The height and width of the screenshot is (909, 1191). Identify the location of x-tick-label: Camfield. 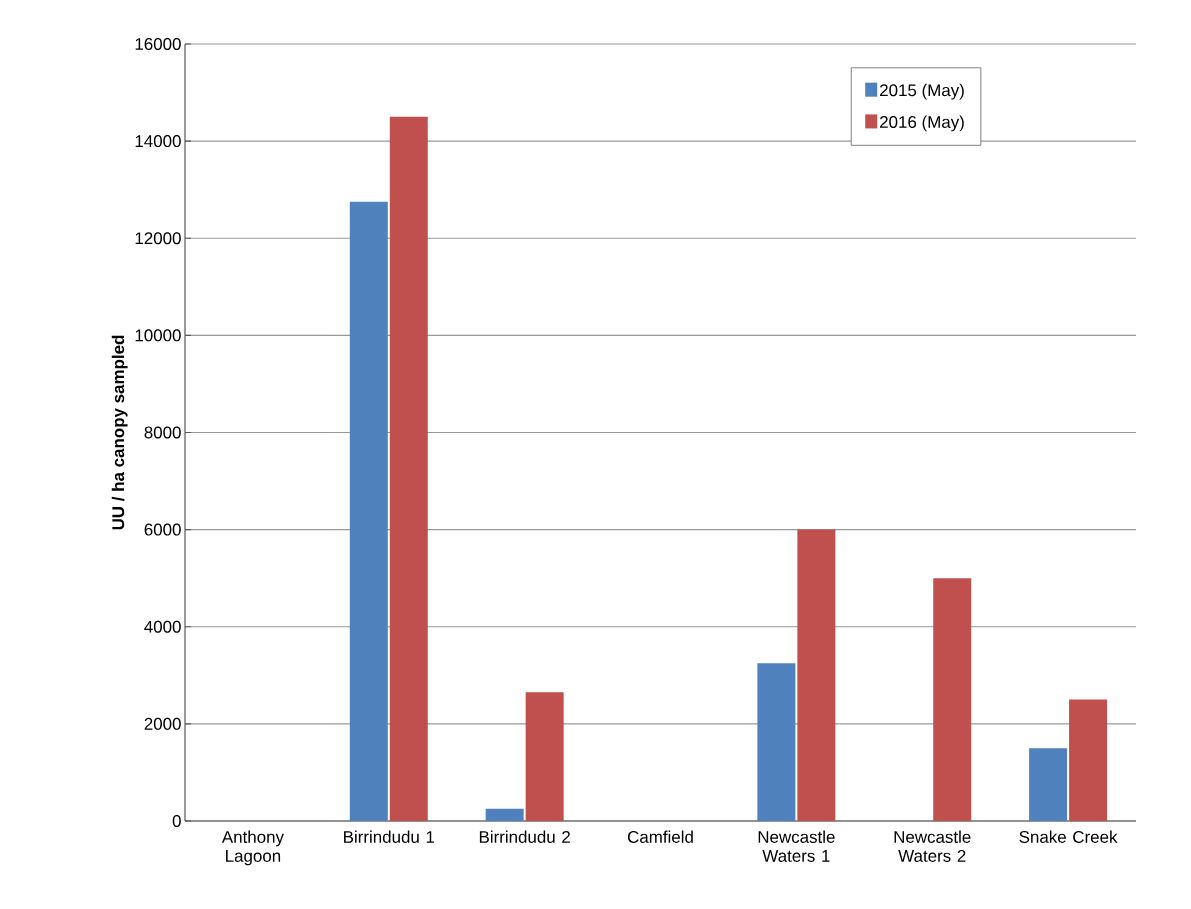
(660, 836).